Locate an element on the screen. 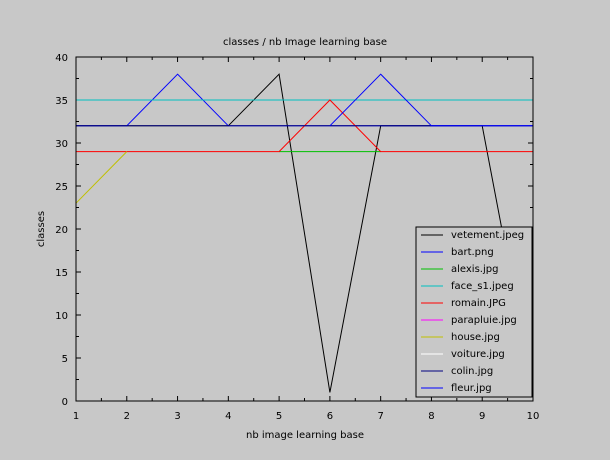  legend-box is located at coordinates (474, 312).